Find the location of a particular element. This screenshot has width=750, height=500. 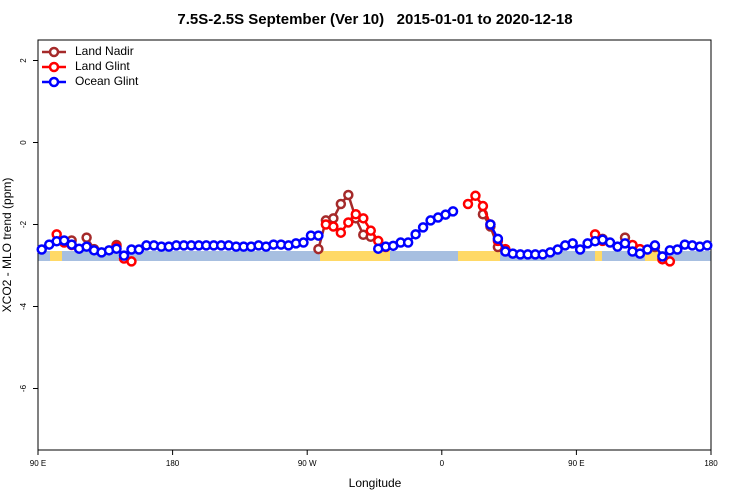

y-tick-label: -2 is located at coordinates (23, 224).